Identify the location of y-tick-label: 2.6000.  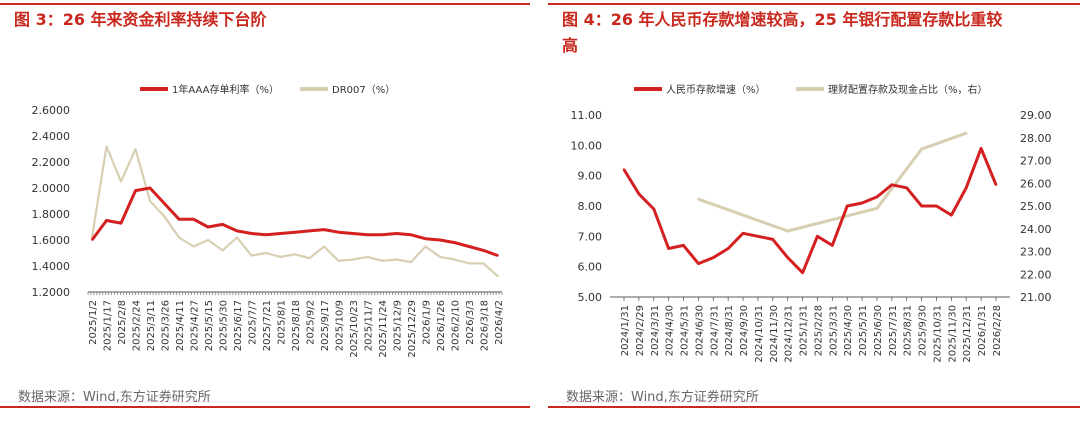
(51, 110).